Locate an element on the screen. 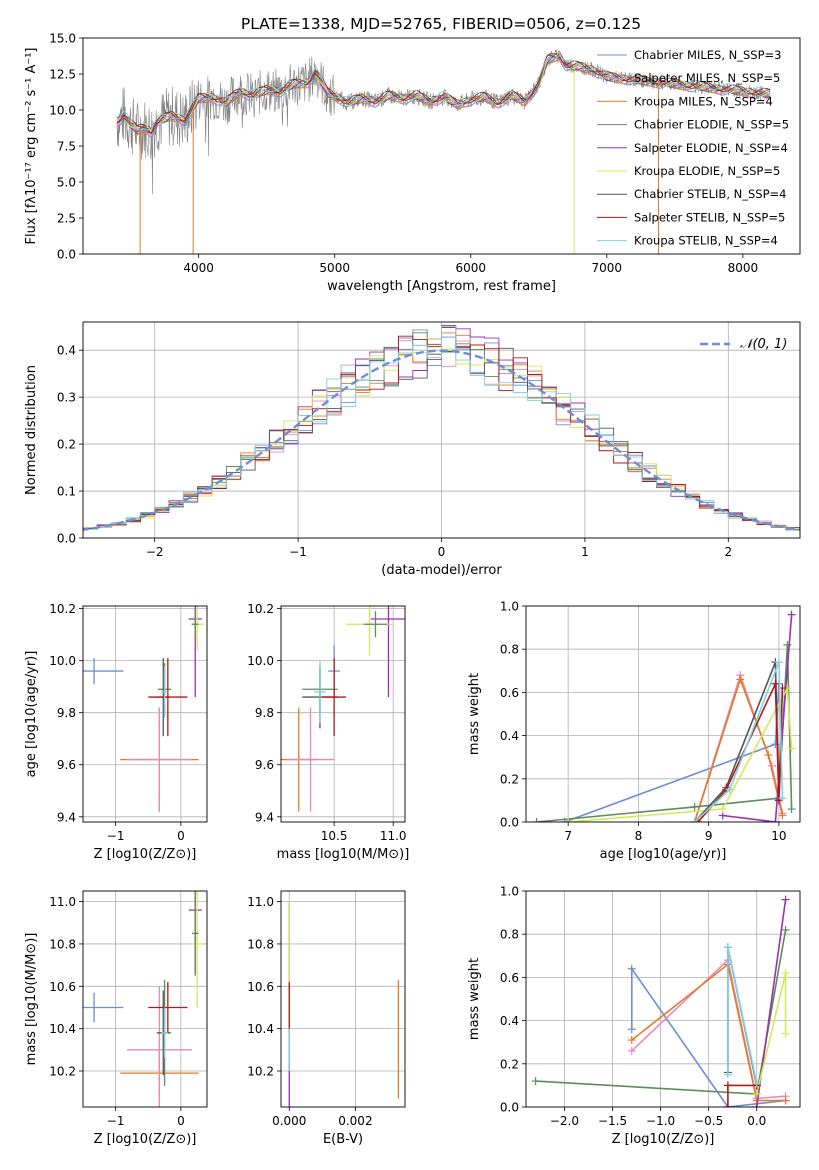  x-tick-label: −1 is located at coordinates (116, 836).